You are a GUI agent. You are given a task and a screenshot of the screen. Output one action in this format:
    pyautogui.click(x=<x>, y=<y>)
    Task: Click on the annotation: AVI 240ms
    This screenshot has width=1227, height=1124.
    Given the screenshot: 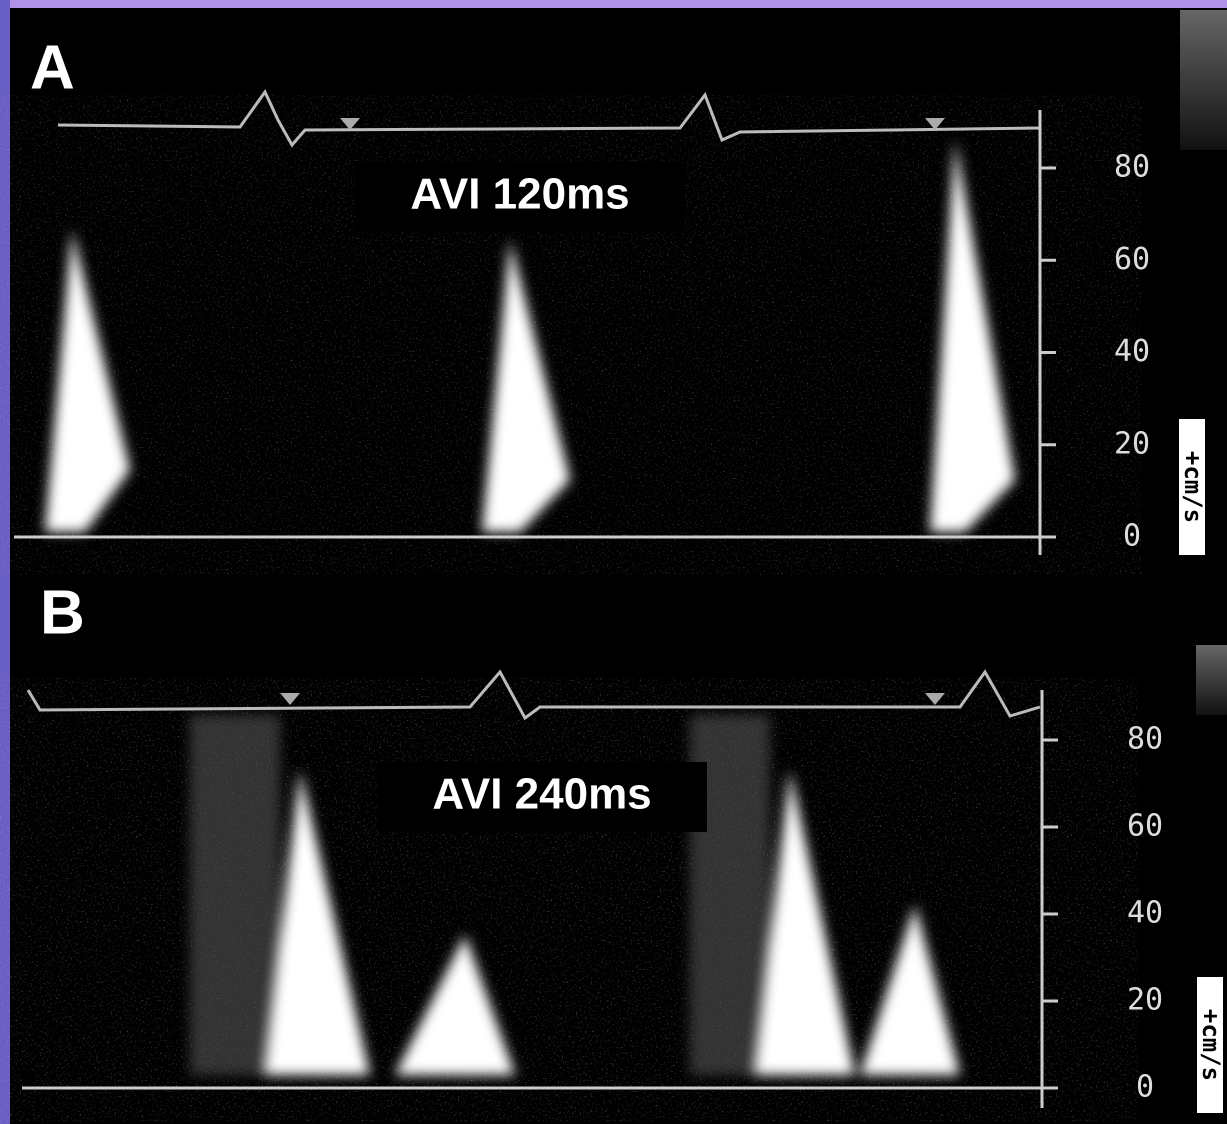 What is the action you would take?
    pyautogui.click(x=541, y=794)
    